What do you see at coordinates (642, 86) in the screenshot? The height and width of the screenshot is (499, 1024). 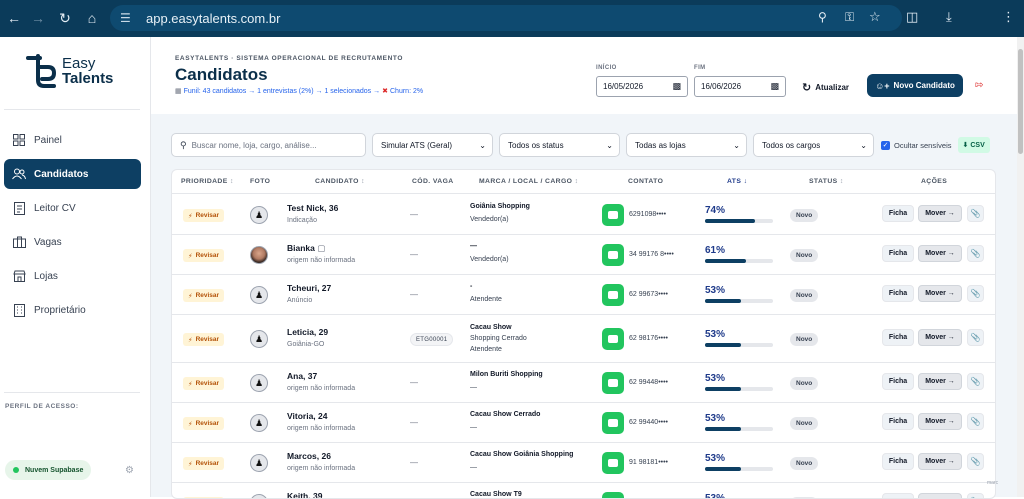 I see `inicio-date-input: 16/05/2026 ▩` at bounding box center [642, 86].